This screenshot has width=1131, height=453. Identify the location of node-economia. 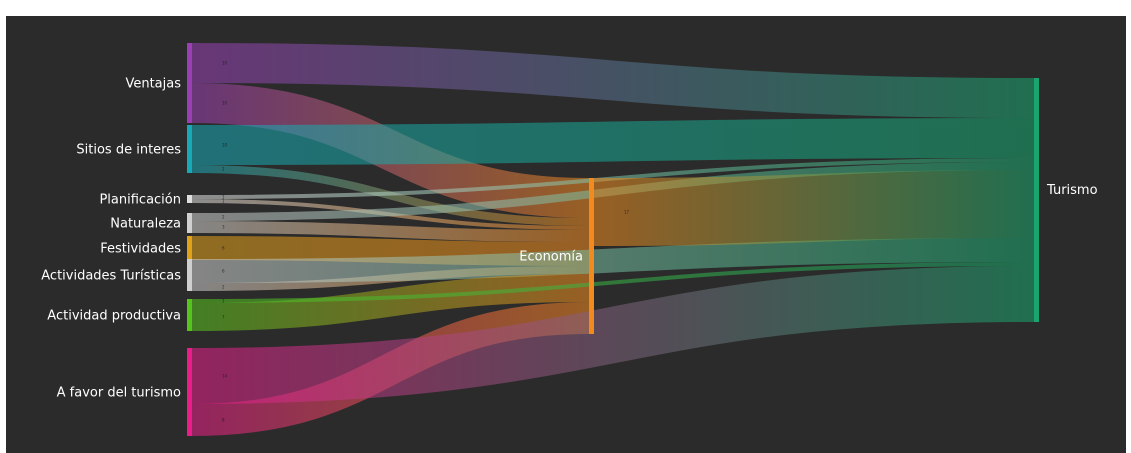
(591, 256).